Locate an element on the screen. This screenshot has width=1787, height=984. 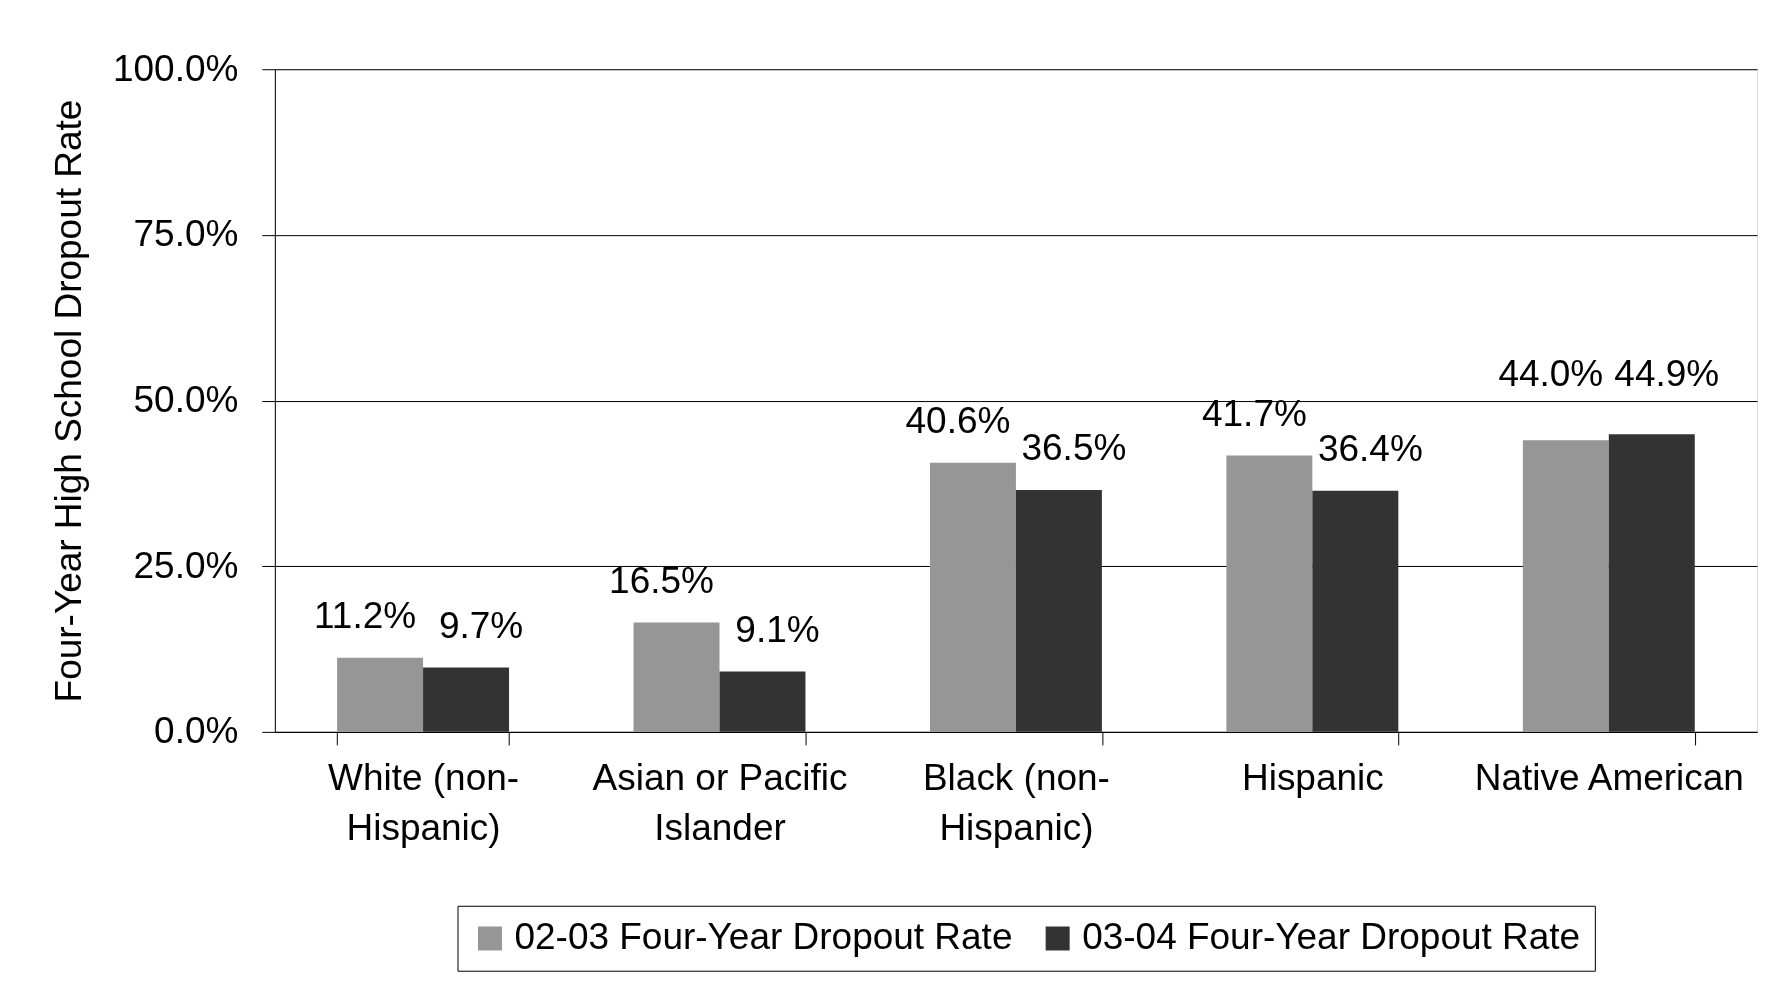
legend-label: 02-03 Four-Year Dropout Rate is located at coordinates (763, 937).